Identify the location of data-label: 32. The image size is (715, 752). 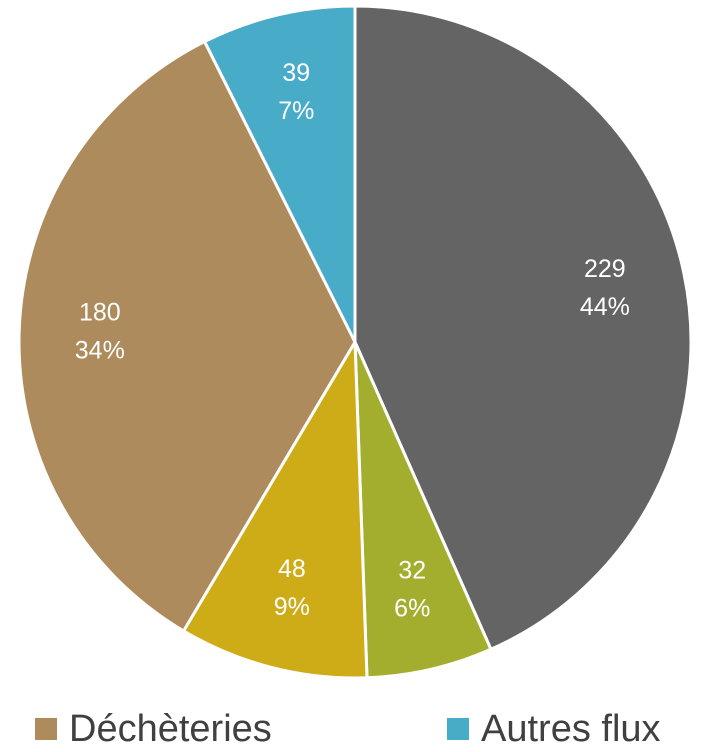
(412, 570).